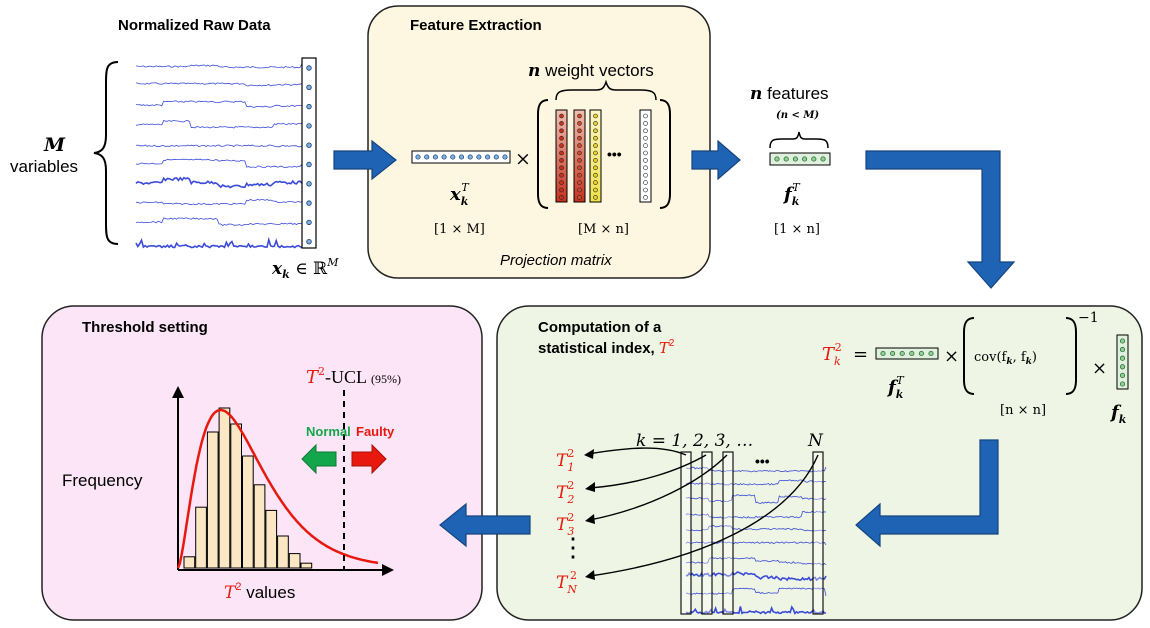  What do you see at coordinates (815, 441) in the screenshot?
I see `k-n-label: N` at bounding box center [815, 441].